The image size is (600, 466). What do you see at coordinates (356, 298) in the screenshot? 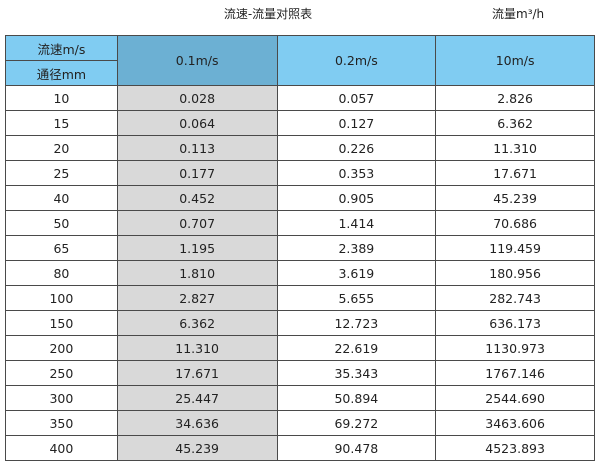
I see `flow-cell: 5.655` at bounding box center [356, 298].